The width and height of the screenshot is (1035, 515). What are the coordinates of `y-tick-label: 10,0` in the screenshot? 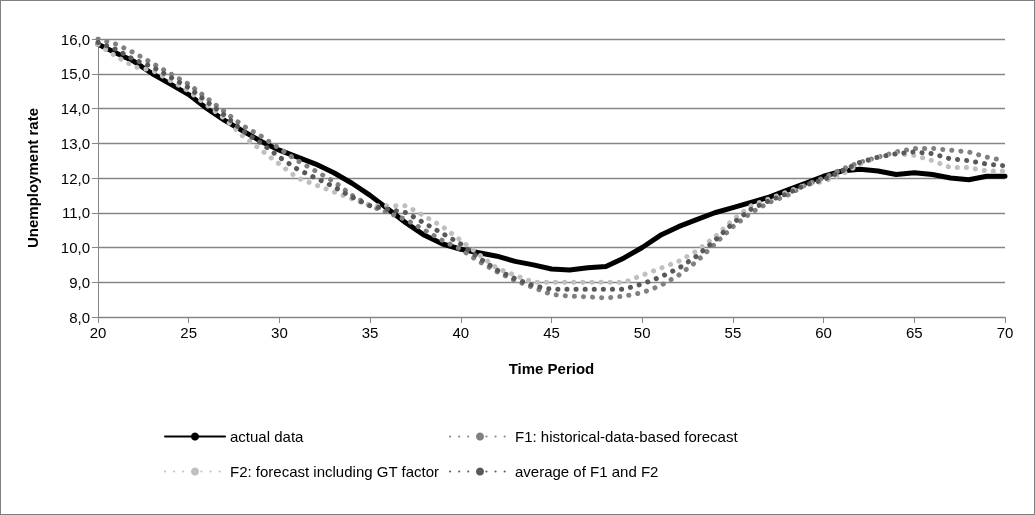 It's located at (75, 247).